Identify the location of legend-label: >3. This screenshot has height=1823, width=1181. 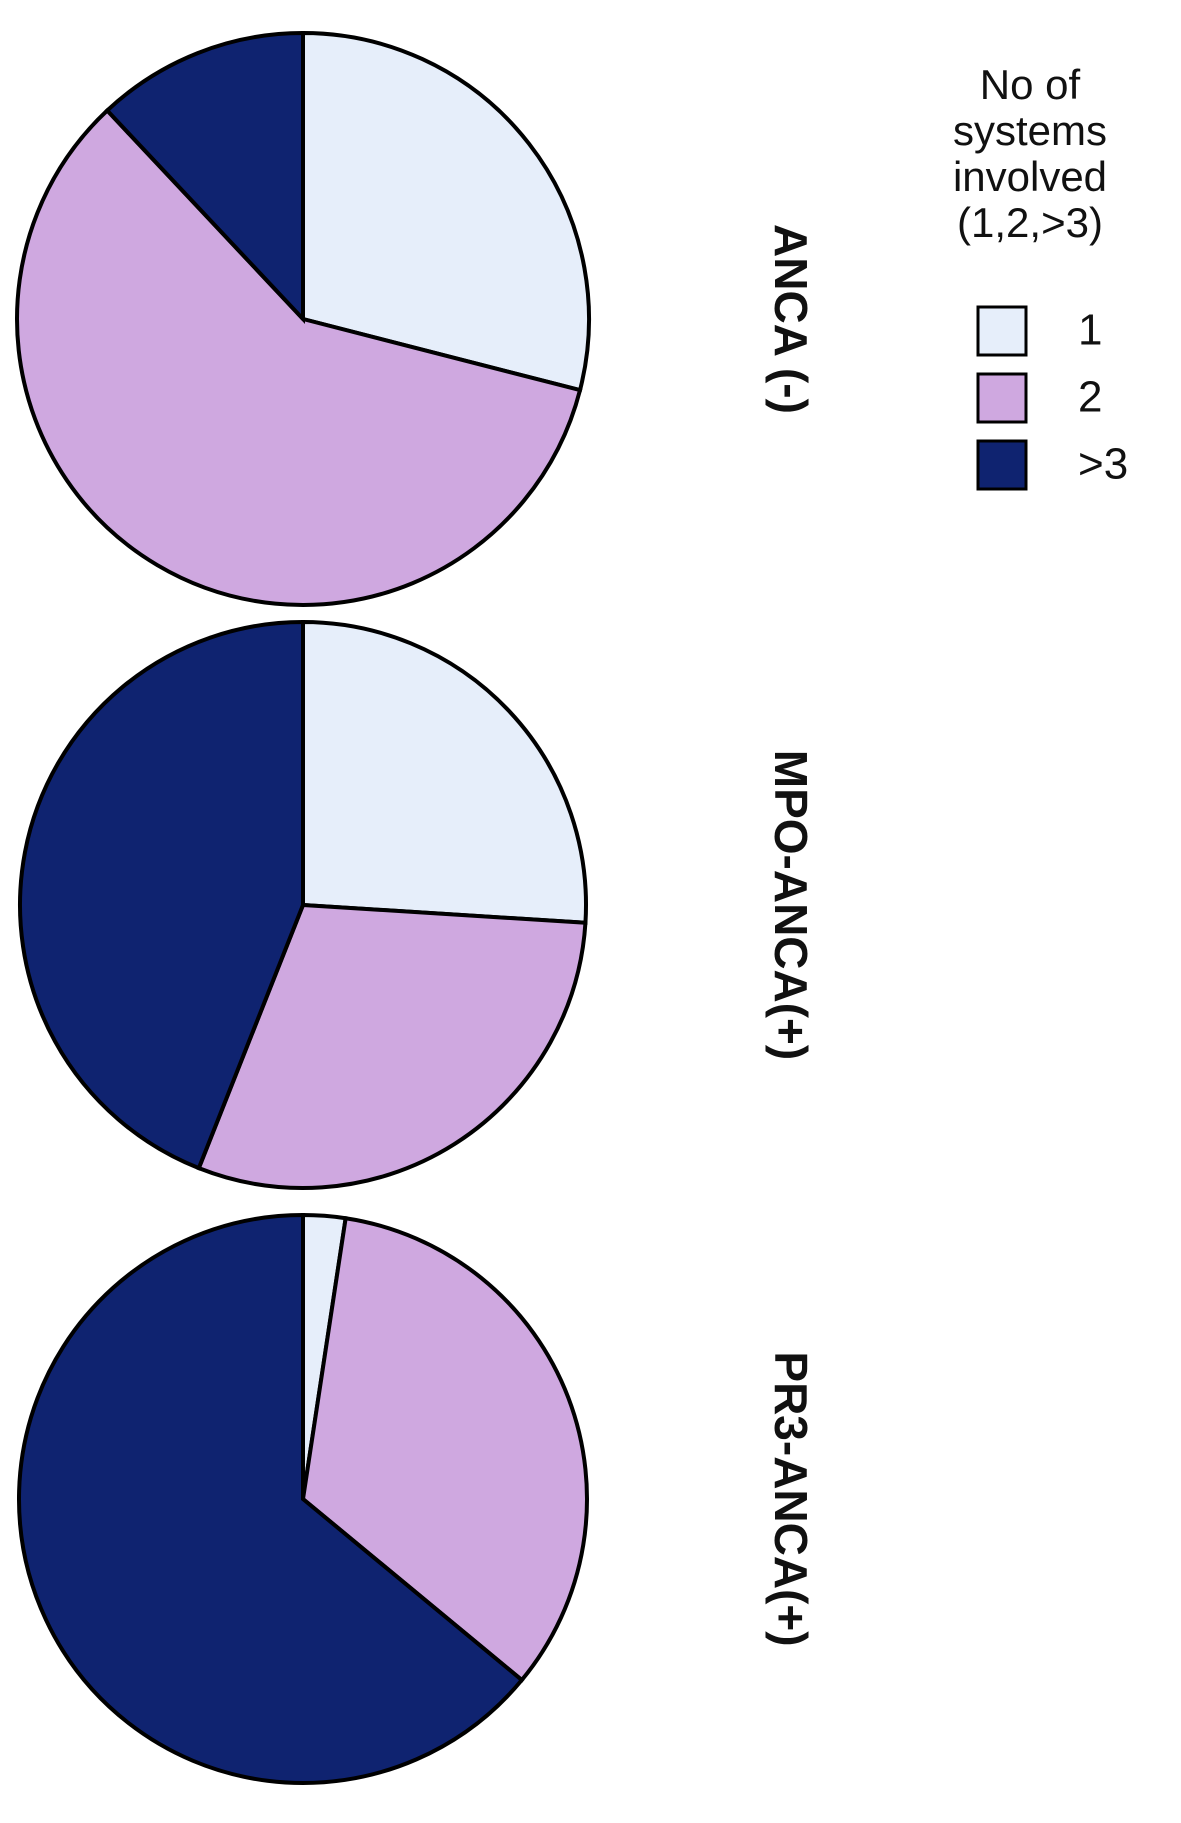
(1103, 464).